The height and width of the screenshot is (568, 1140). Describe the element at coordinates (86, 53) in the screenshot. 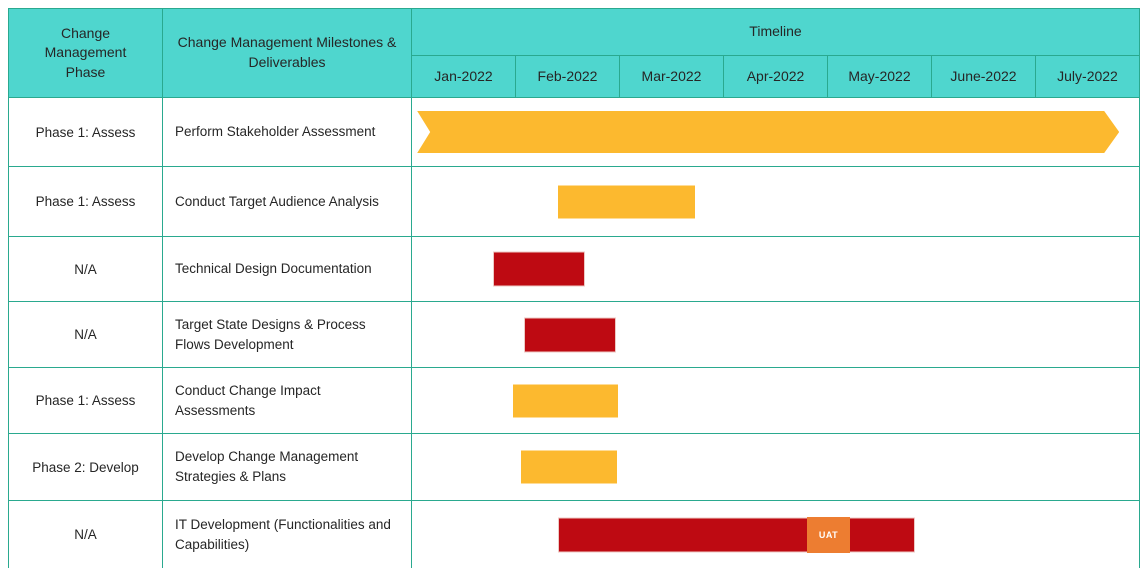

I see `column-header-phase: Change Management Phase` at that location.